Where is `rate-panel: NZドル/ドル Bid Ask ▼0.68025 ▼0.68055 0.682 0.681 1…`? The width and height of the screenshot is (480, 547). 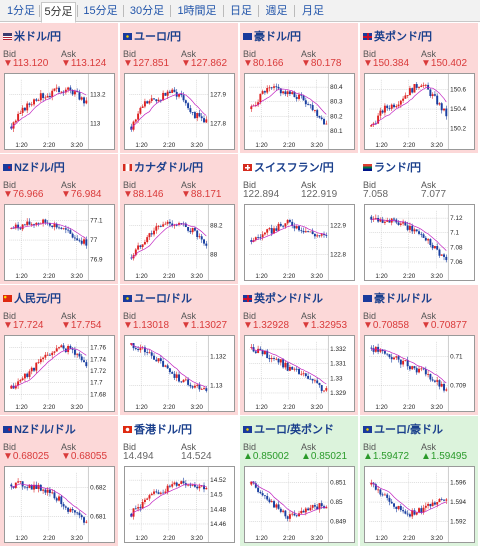 rate-panel: NZドル/ドル Bid Ask ▼0.68025 ▼0.68055 0.682 0.681 1… is located at coordinates (59, 481).